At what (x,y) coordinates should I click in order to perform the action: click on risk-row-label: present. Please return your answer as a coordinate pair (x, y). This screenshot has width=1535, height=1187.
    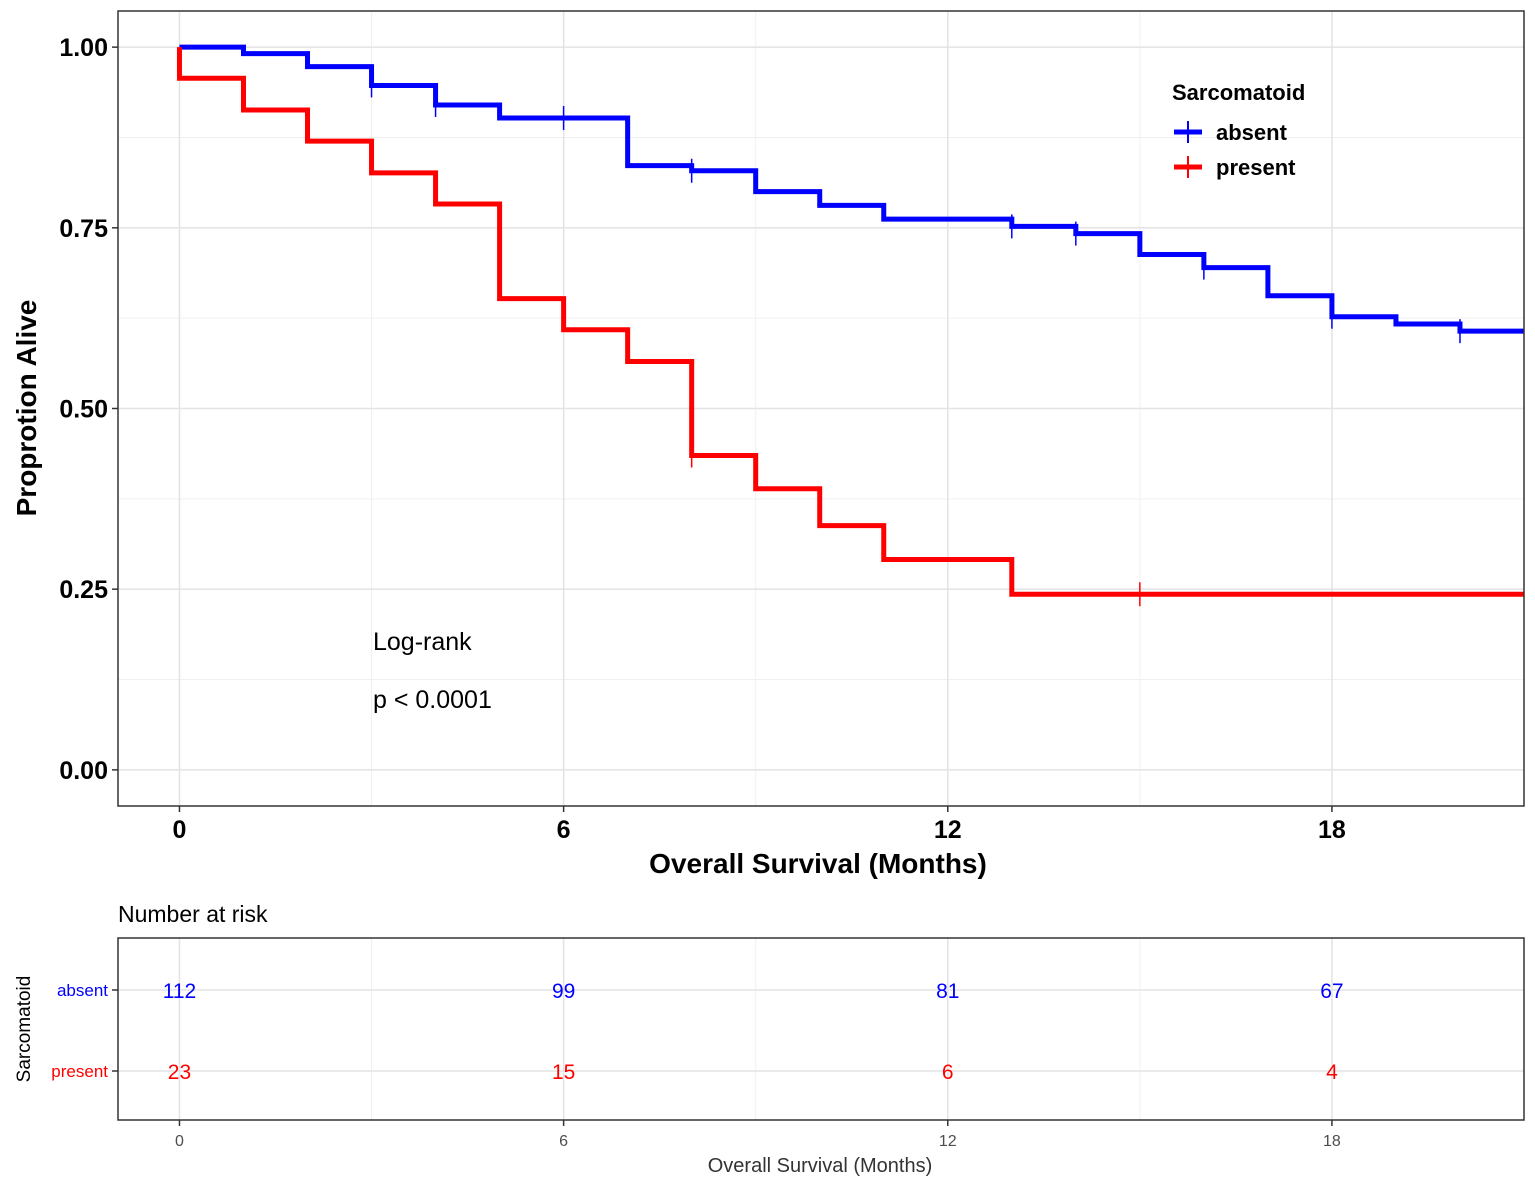
    Looking at the image, I should click on (79, 1071).